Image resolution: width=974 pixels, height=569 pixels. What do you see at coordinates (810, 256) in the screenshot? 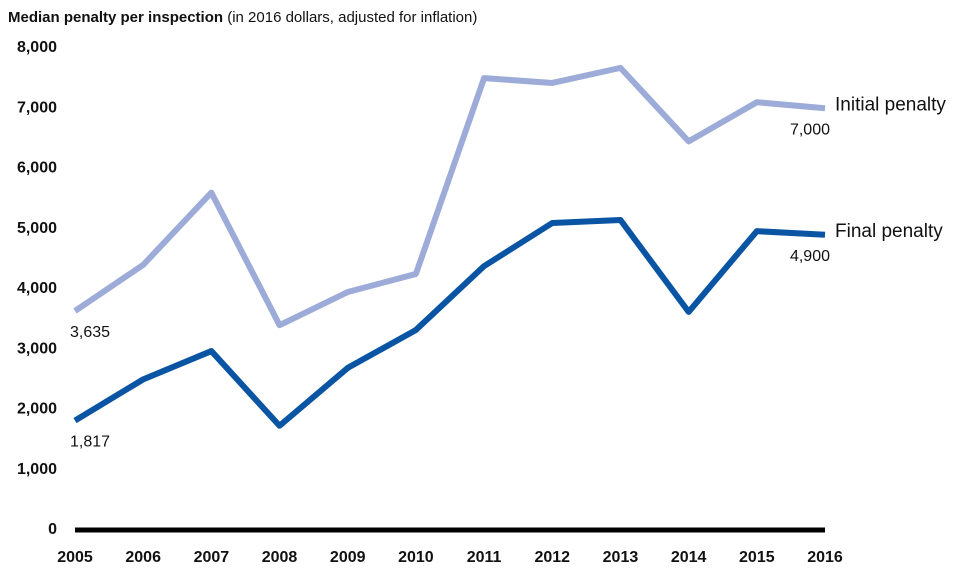
I see `data-label: 4,900` at bounding box center [810, 256].